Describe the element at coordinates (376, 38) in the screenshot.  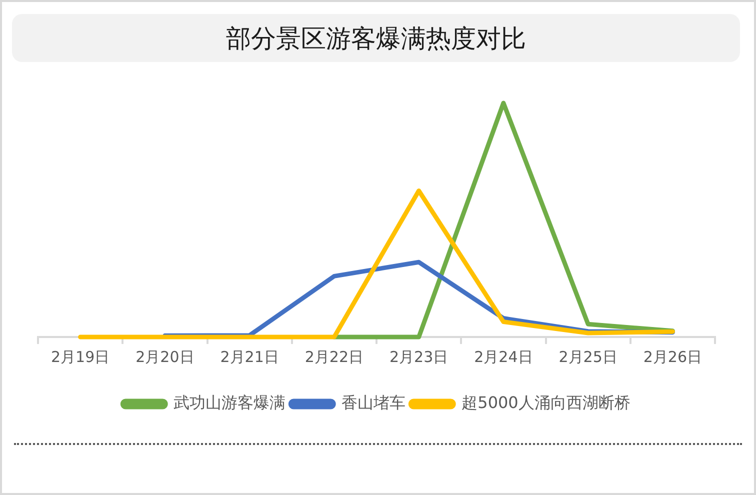
I see `chart-title: 部分景区游客爆满热度对比` at that location.